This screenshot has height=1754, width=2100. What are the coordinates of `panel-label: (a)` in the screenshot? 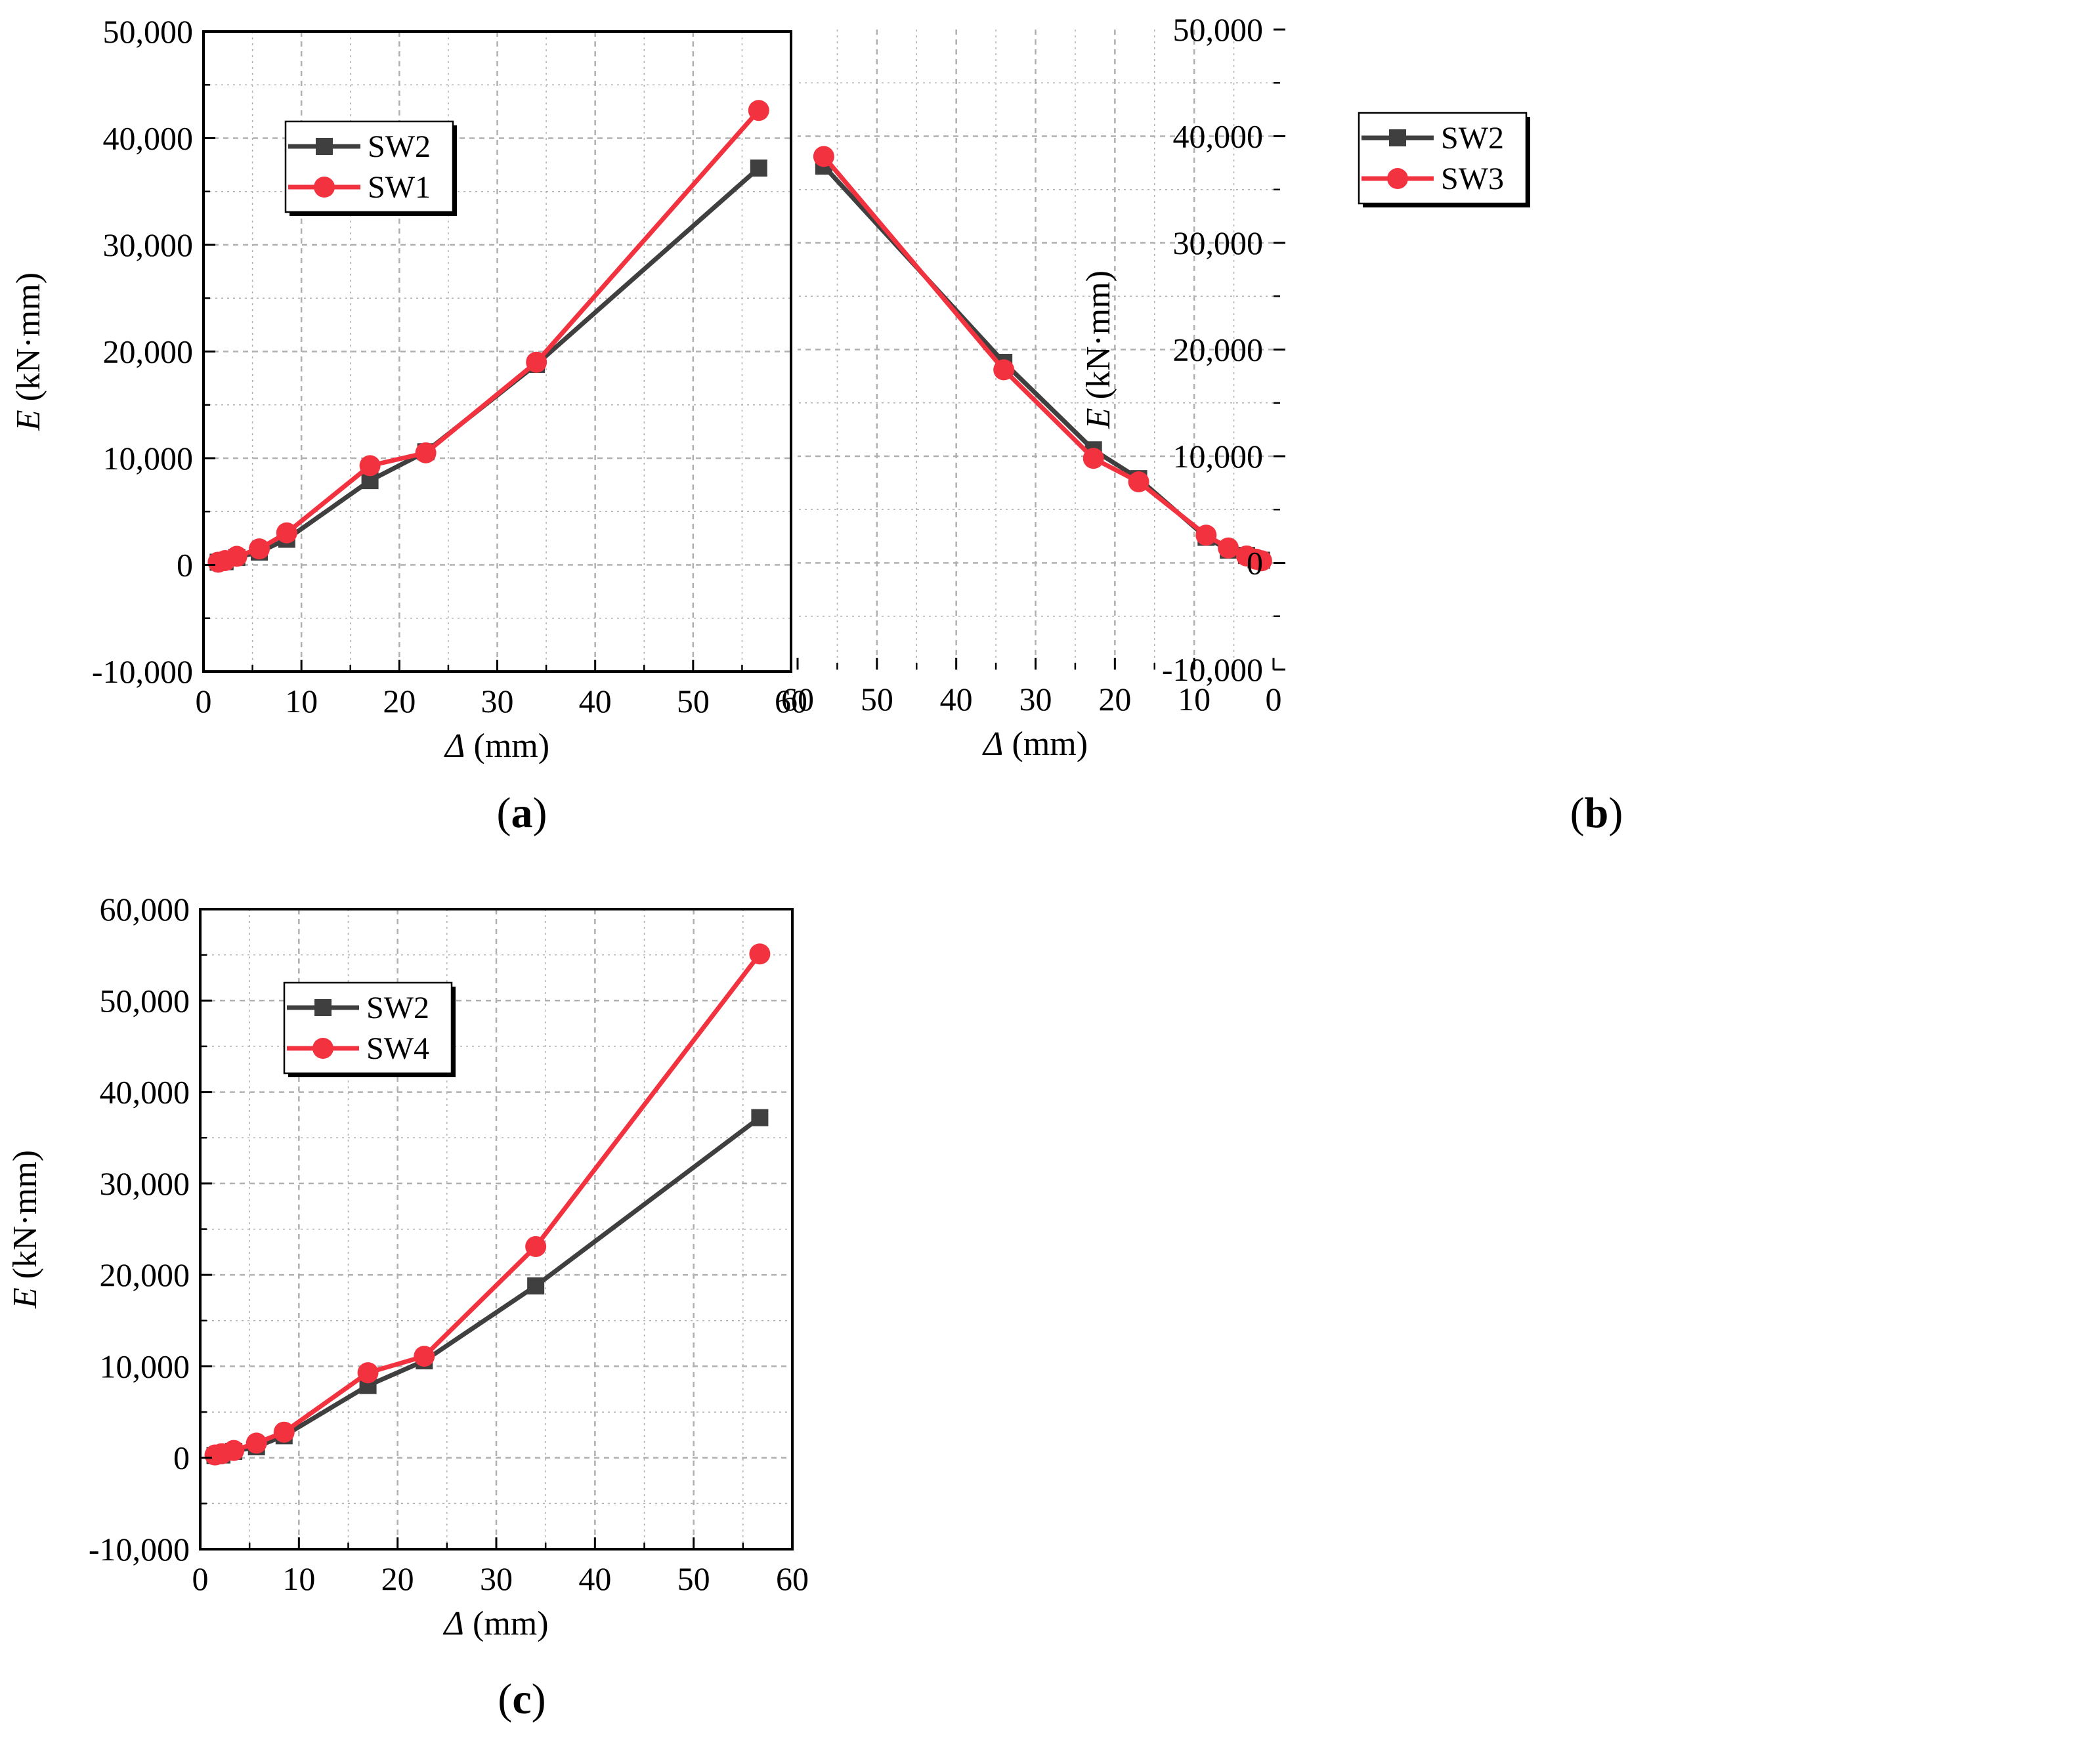 It's located at (522, 813).